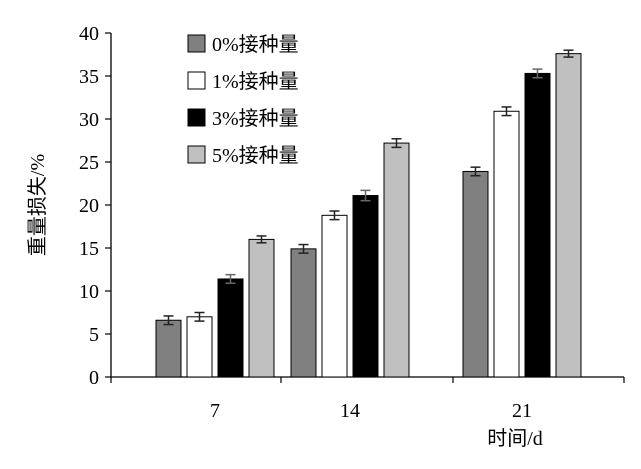  Describe the element at coordinates (255, 118) in the screenshot. I see `legend-label: 3%接种量` at that location.